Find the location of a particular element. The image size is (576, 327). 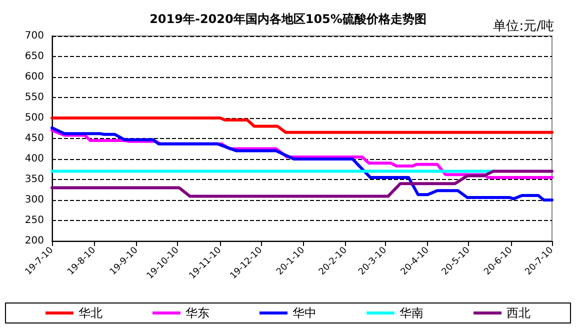

y-tick-label: 350 is located at coordinates (34, 179).